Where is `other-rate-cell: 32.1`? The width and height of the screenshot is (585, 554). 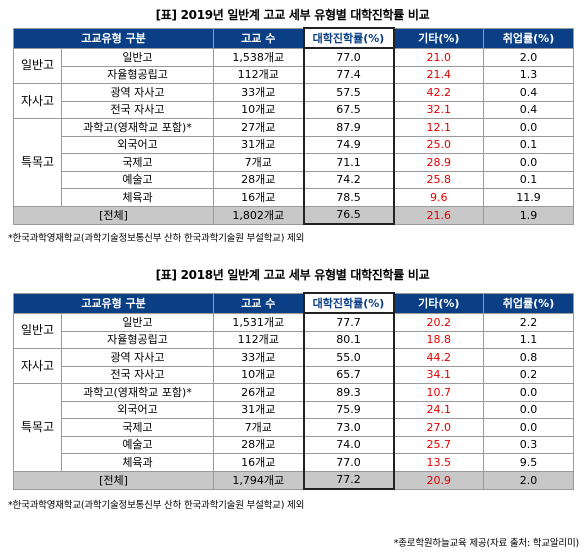 other-rate-cell: 32.1 is located at coordinates (438, 109).